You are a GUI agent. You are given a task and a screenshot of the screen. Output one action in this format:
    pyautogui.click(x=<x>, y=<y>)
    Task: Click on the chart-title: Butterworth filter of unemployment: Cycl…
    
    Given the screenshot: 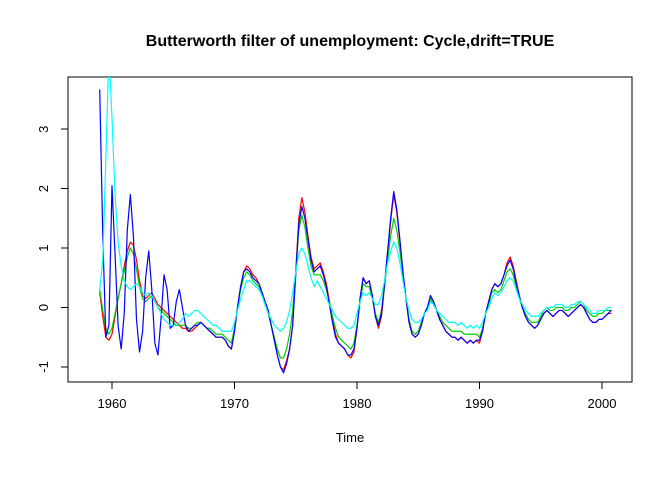 What is the action you would take?
    pyautogui.click(x=350, y=41)
    